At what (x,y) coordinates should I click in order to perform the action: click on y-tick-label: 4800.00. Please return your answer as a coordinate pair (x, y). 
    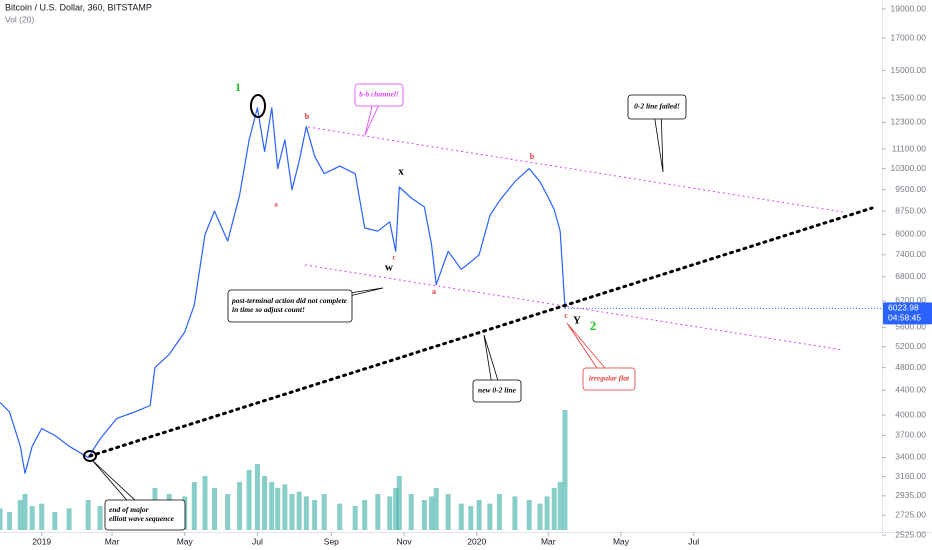
    Looking at the image, I should click on (910, 367).